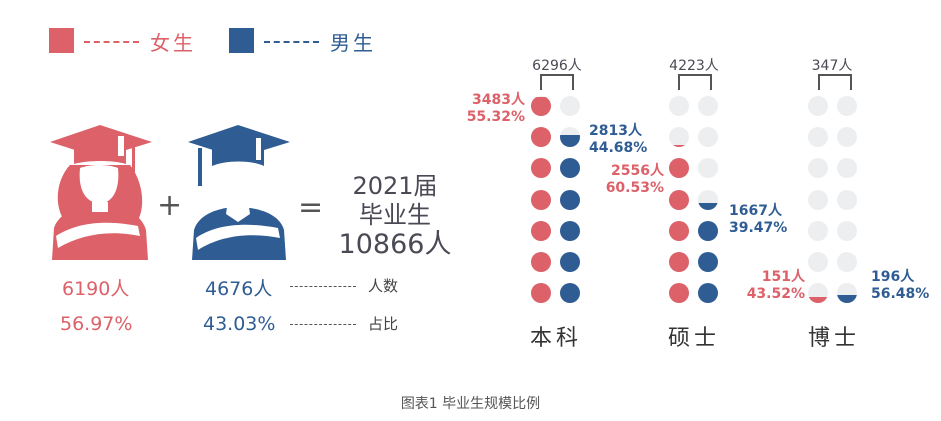 This screenshot has width=941, height=421. What do you see at coordinates (383, 324) in the screenshot?
I see `guide-percent-label: 占比` at bounding box center [383, 324].